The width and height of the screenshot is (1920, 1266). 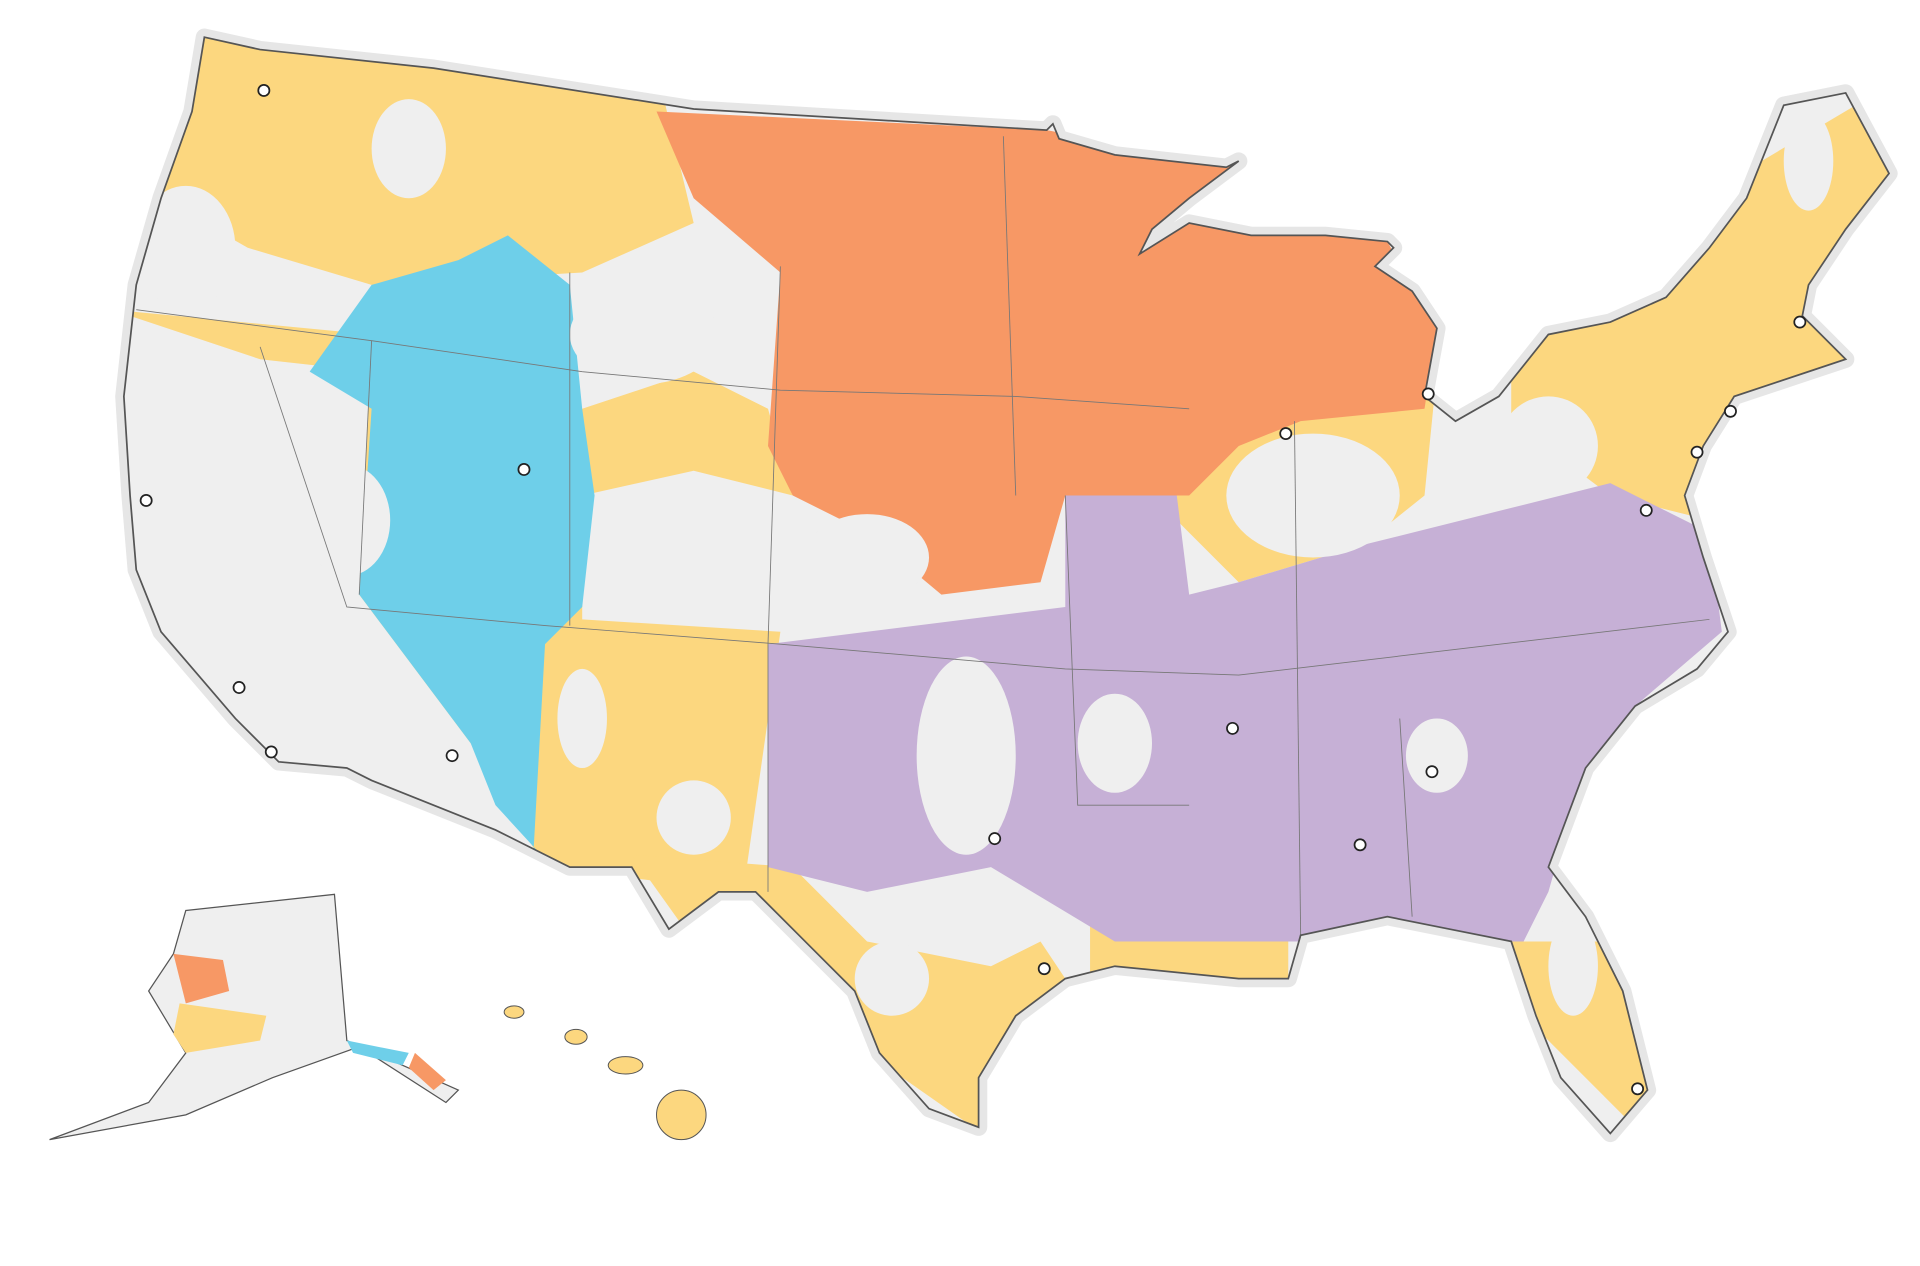 I want to click on alaska-orange, so click(x=201, y=978).